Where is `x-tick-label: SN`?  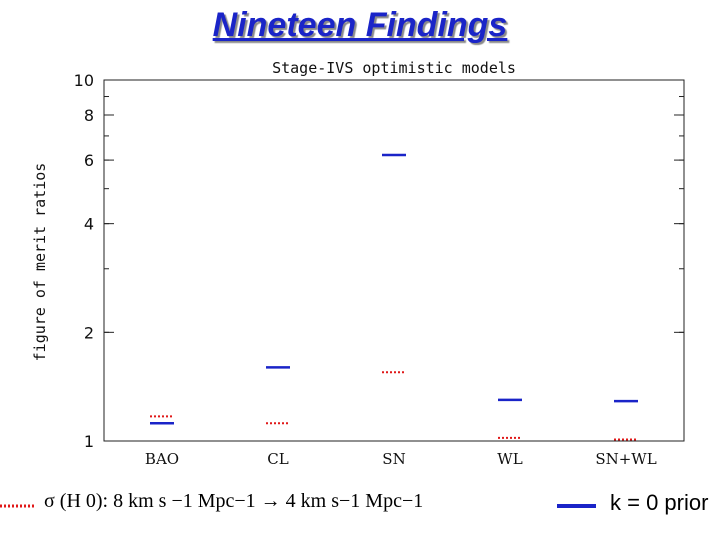 x-tick-label: SN is located at coordinates (393, 459).